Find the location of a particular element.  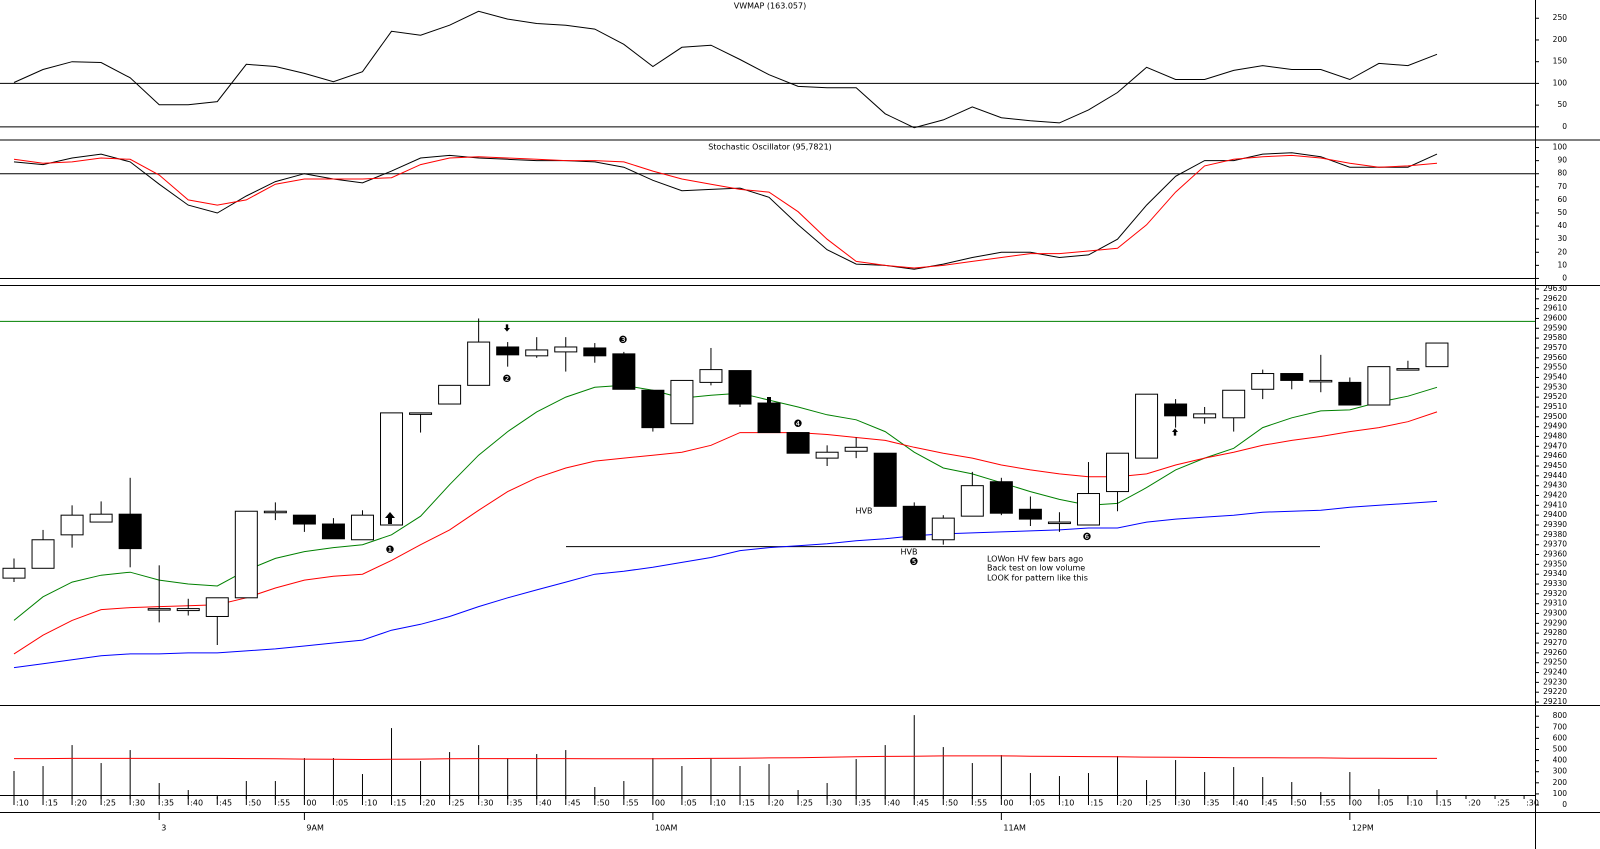

y-tick-label: 29490 is located at coordinates (1555, 426).